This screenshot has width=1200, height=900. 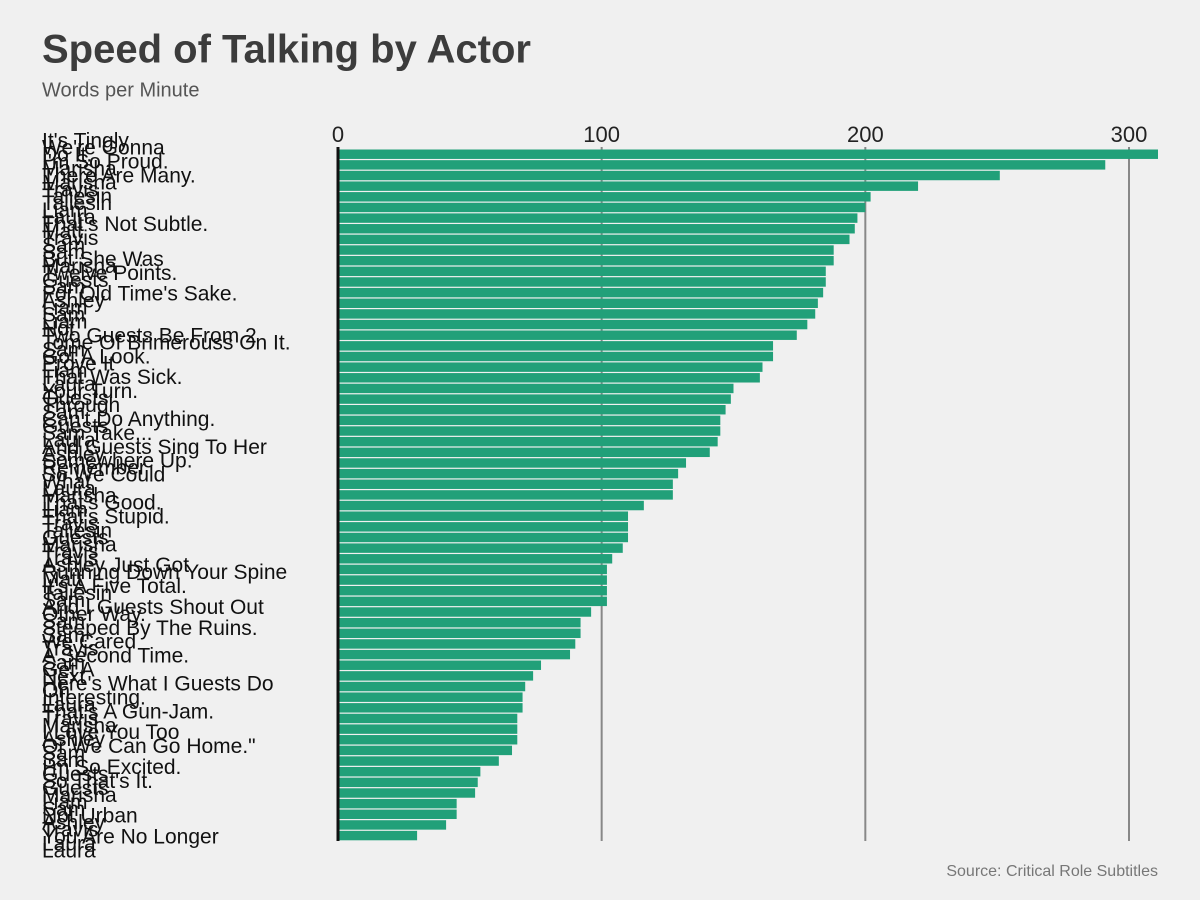 I want to click on y-label: Here's What I Guests Do, so click(x=158, y=683).